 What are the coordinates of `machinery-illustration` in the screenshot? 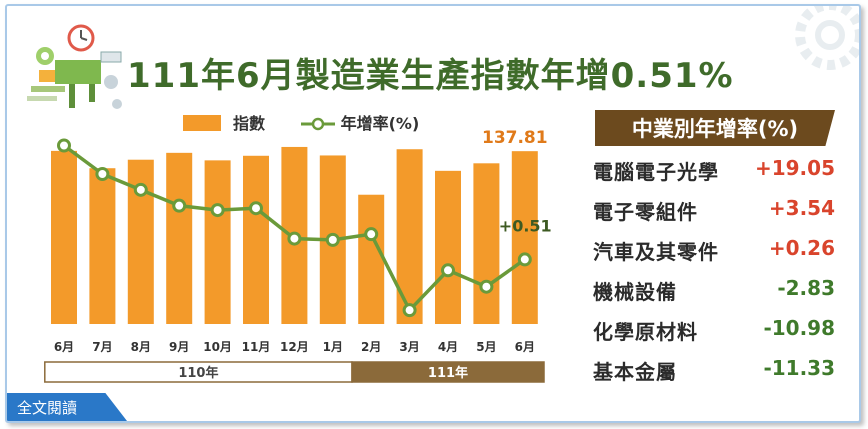 It's located at (74, 66).